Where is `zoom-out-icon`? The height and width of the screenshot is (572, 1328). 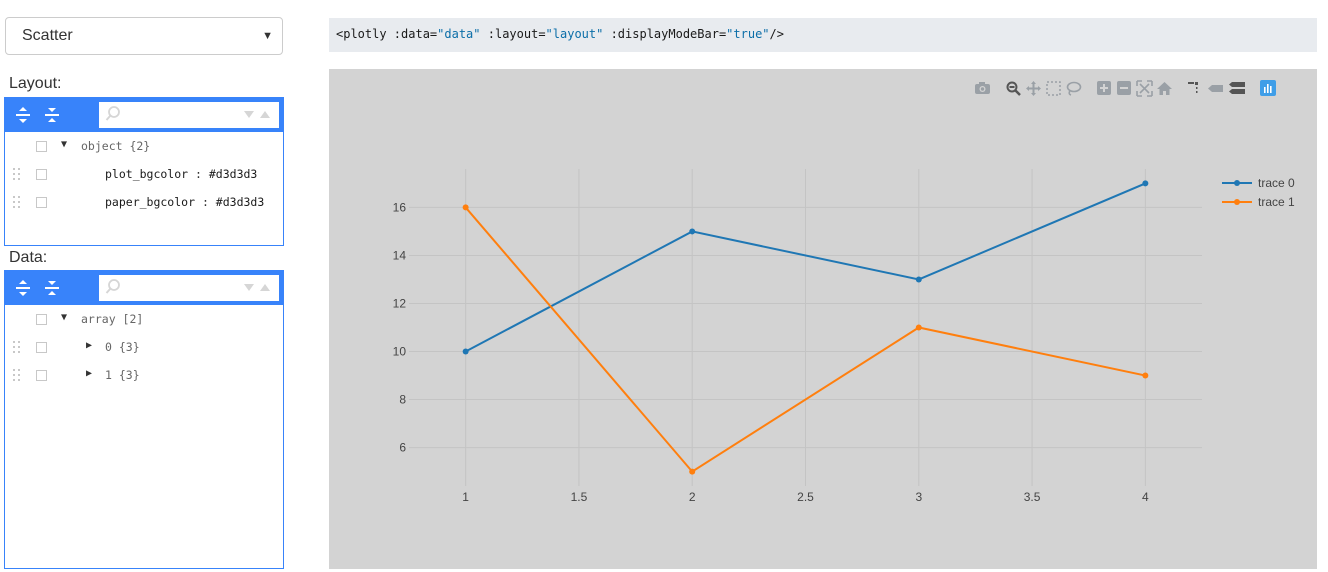
zoom-out-icon is located at coordinates (1124, 88).